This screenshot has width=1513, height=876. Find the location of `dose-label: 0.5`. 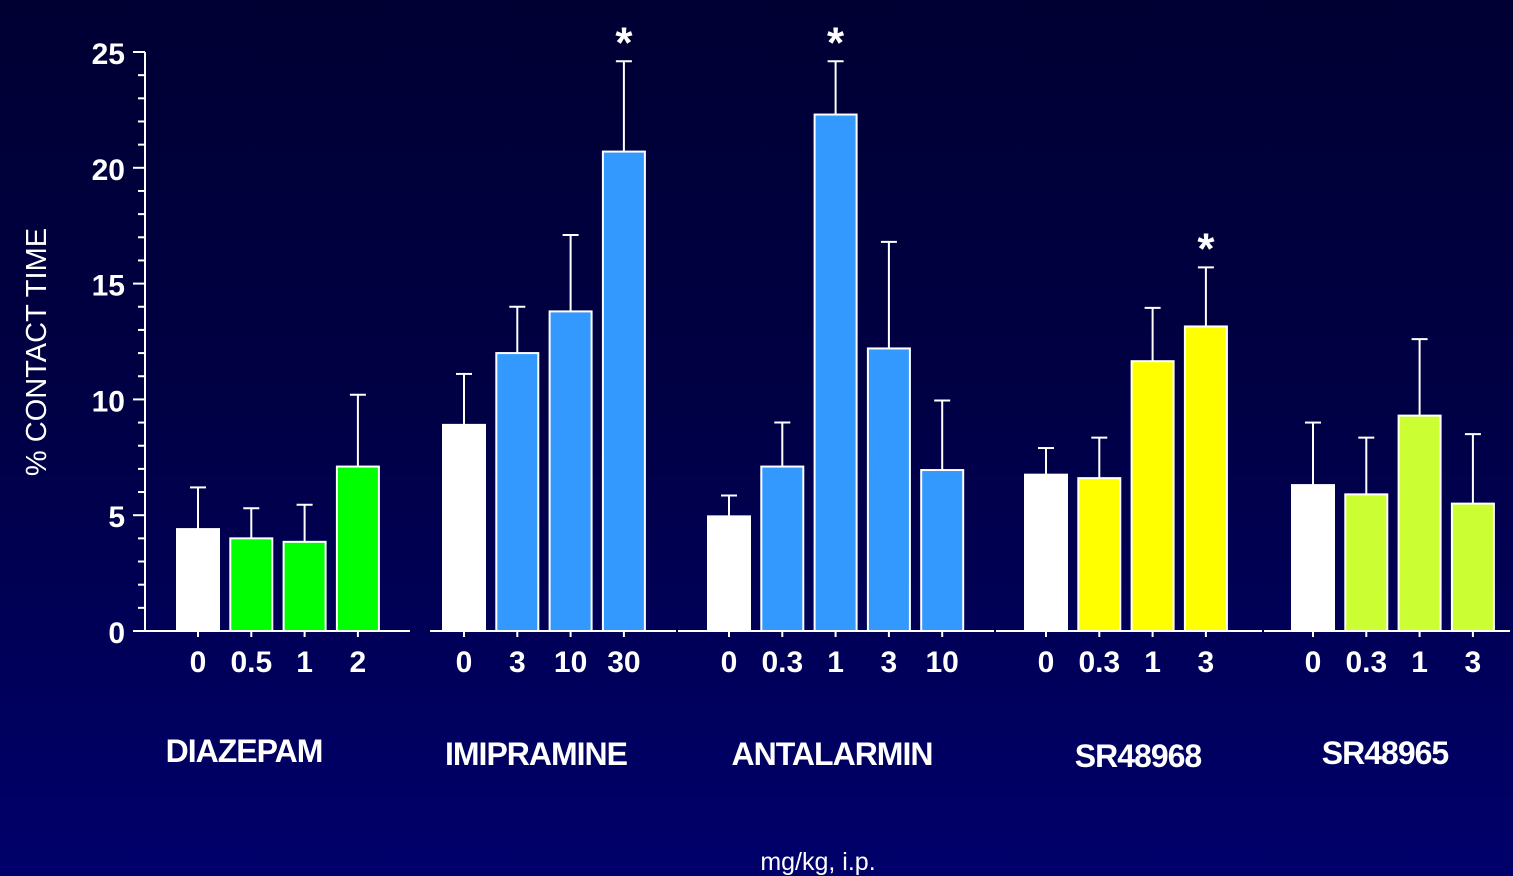

dose-label: 0.5 is located at coordinates (251, 662).